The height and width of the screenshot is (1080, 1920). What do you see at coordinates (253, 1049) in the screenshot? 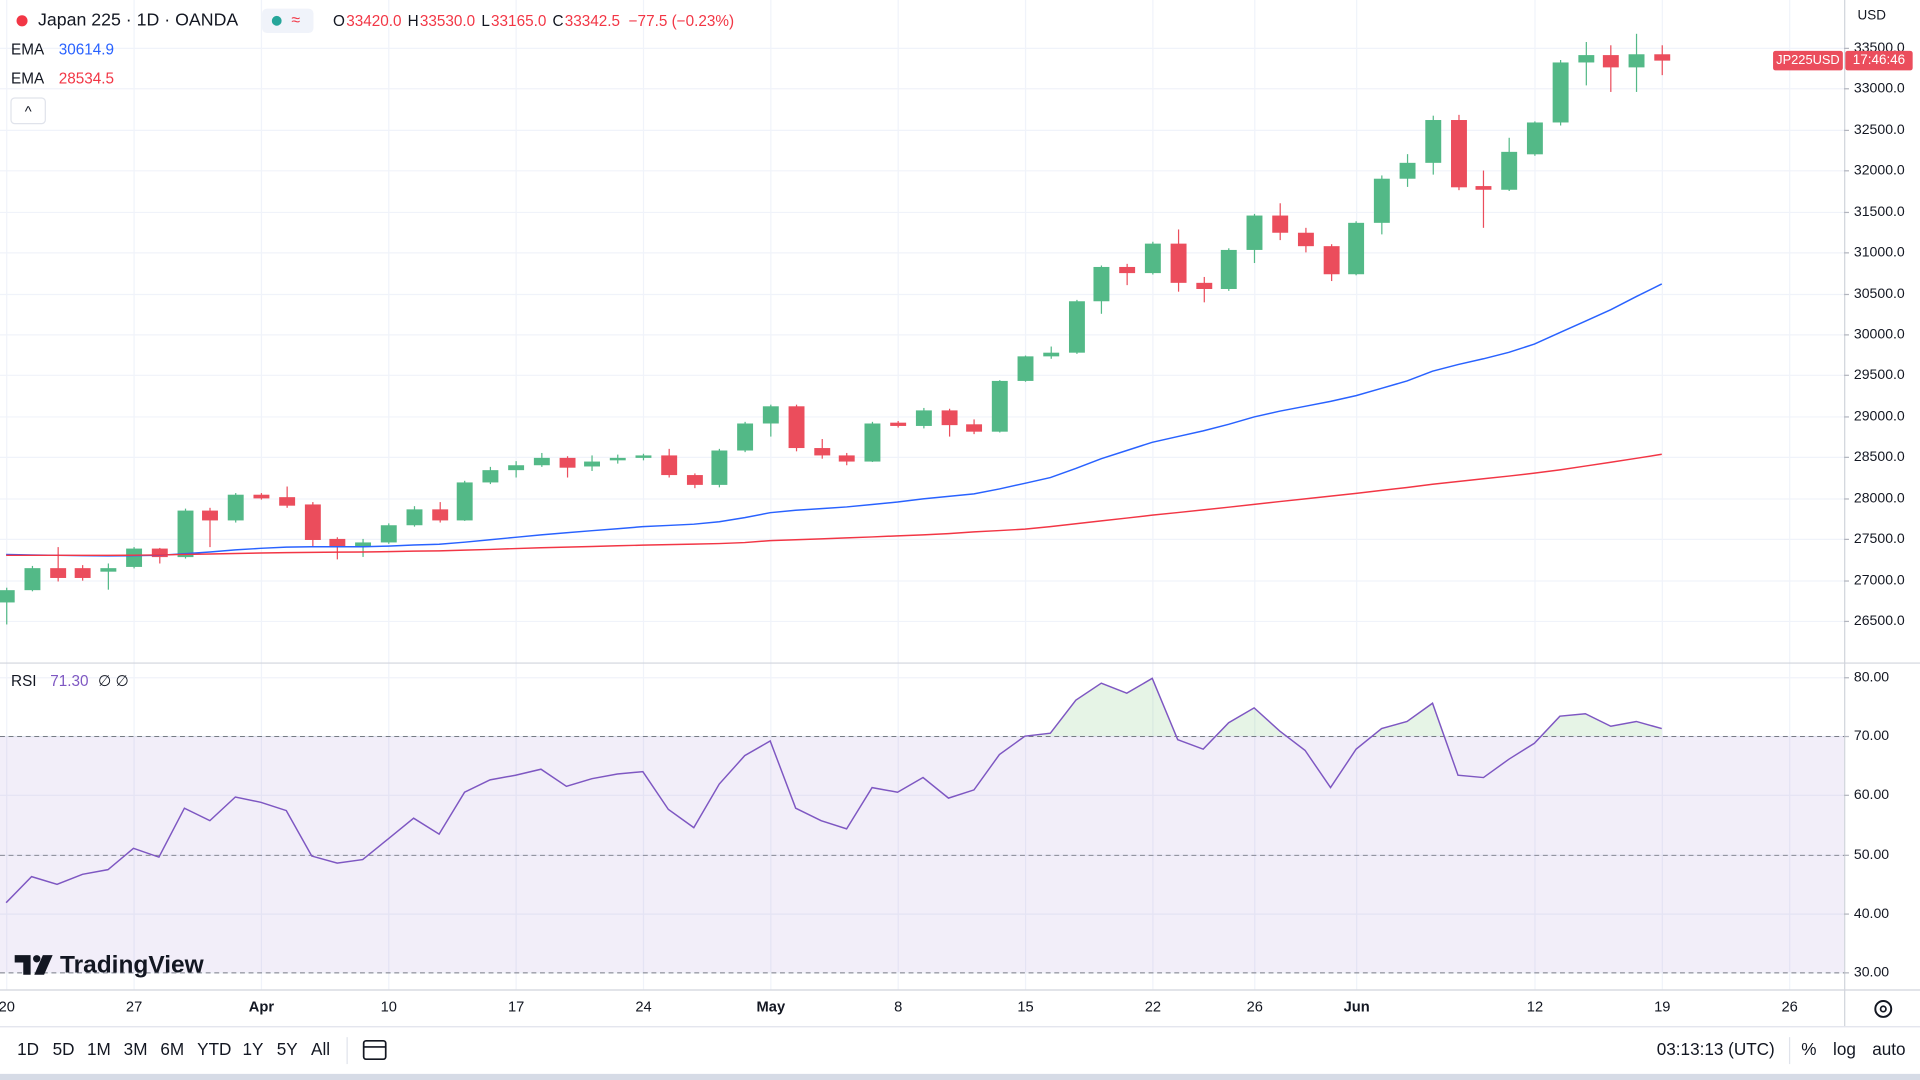
I see `range-button: 1Y` at bounding box center [253, 1049].